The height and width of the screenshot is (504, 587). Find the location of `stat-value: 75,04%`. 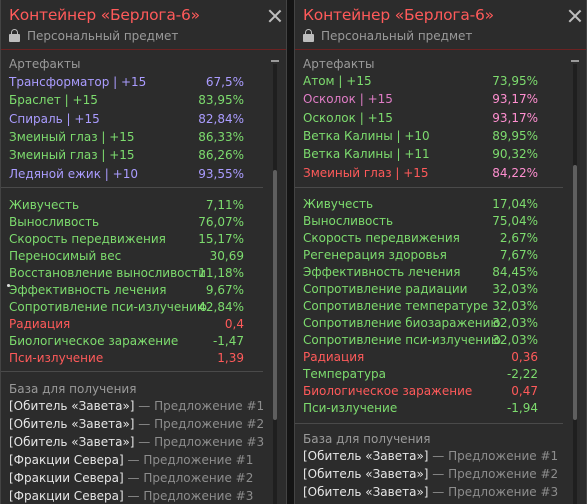

stat-value: 75,04% is located at coordinates (515, 221).